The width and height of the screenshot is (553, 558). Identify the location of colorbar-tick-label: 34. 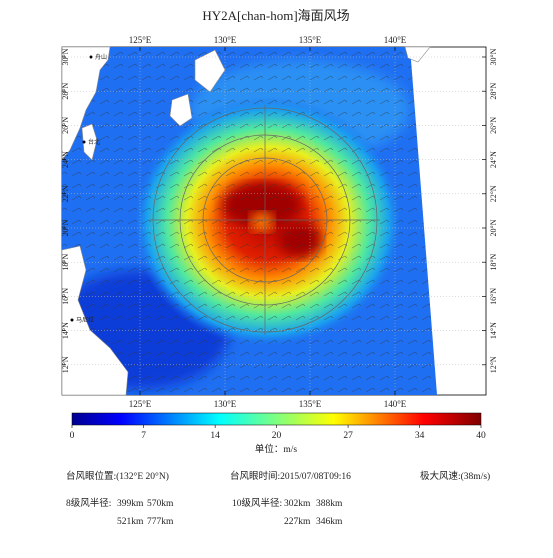
(420, 436).